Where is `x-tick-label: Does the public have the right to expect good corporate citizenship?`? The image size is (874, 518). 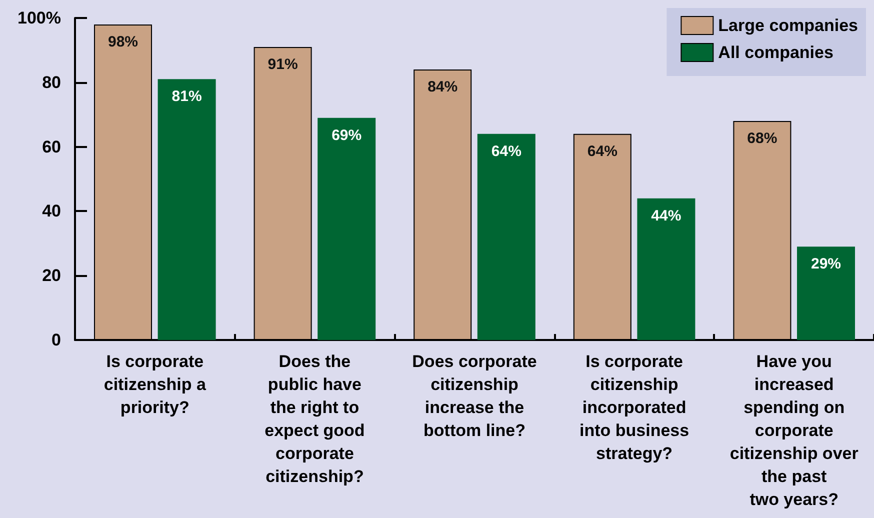 x-tick-label: Does the public have the right to expect good corporate citizenship? is located at coordinates (314, 419).